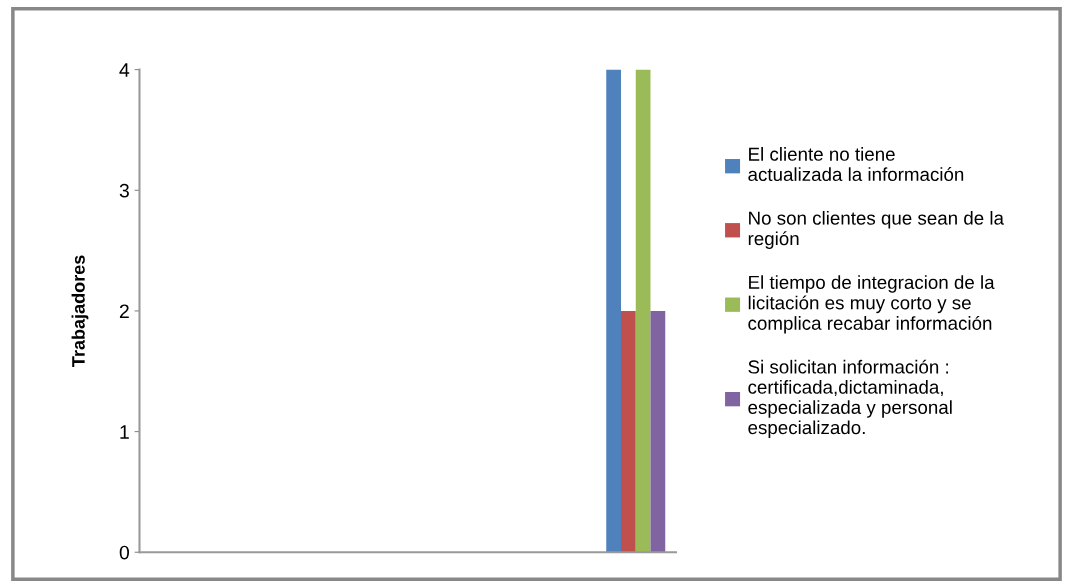 This screenshot has width=1073, height=585. What do you see at coordinates (124, 190) in the screenshot?
I see `y-tick-label: 3` at bounding box center [124, 190].